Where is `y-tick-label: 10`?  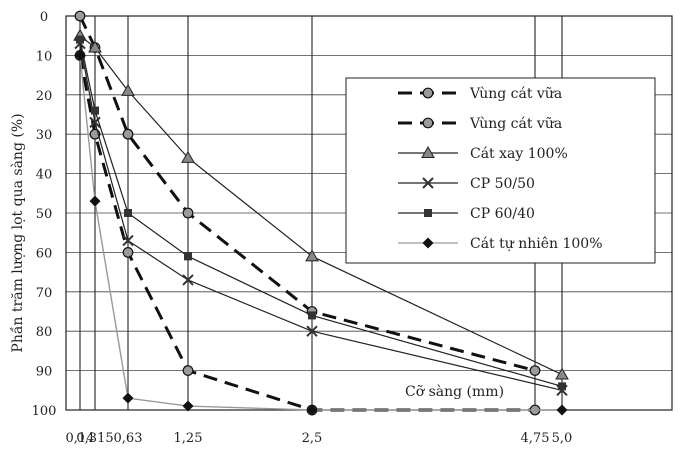 y-tick-label: 10 is located at coordinates (44, 56).